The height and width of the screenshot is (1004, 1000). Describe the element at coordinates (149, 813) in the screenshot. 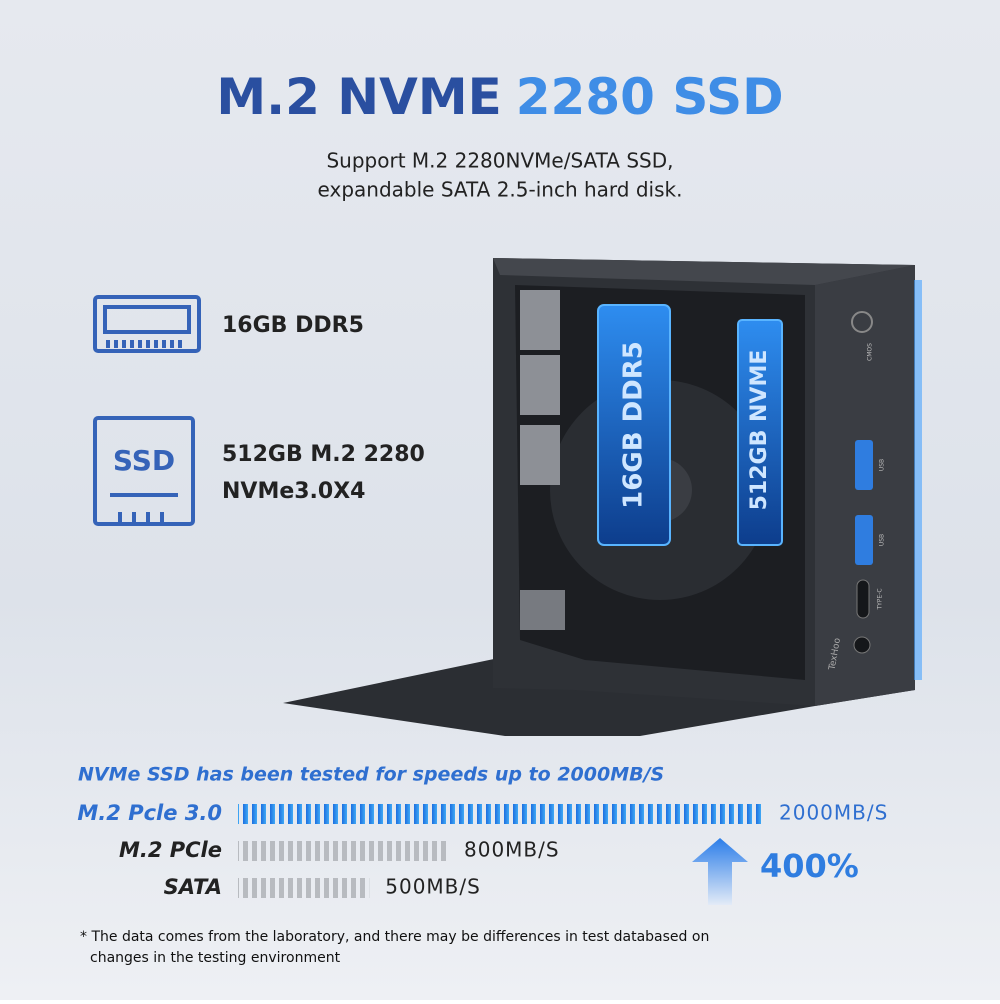

I see `row-name: M.2 Pcle 3.0` at that location.